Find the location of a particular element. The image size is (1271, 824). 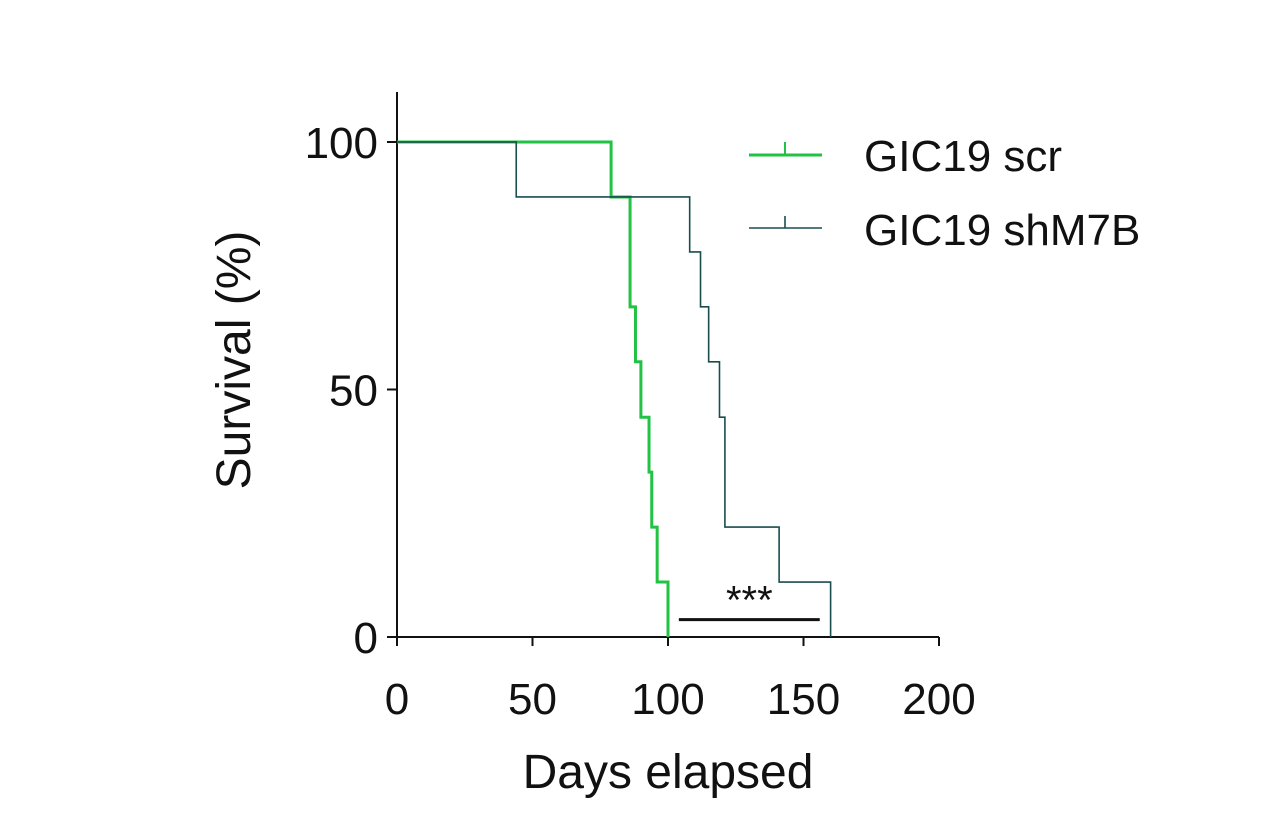

legend-item-scr: GIC19 scr is located at coordinates (905, 156).